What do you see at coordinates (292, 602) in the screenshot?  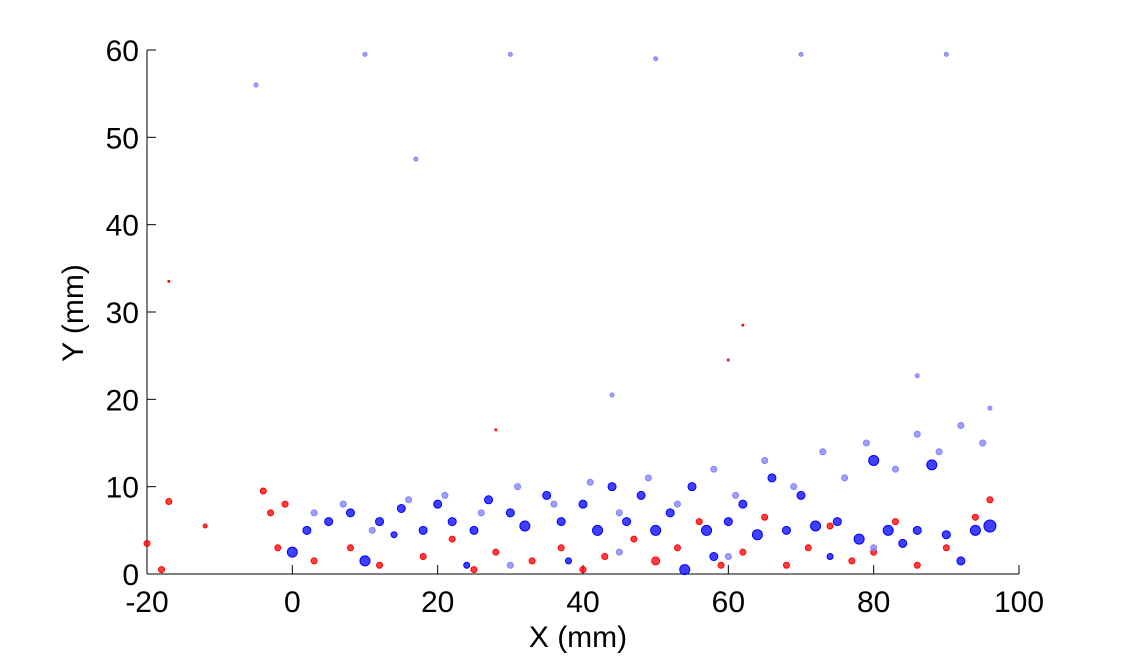 I see `x-tick-label: 0` at bounding box center [292, 602].